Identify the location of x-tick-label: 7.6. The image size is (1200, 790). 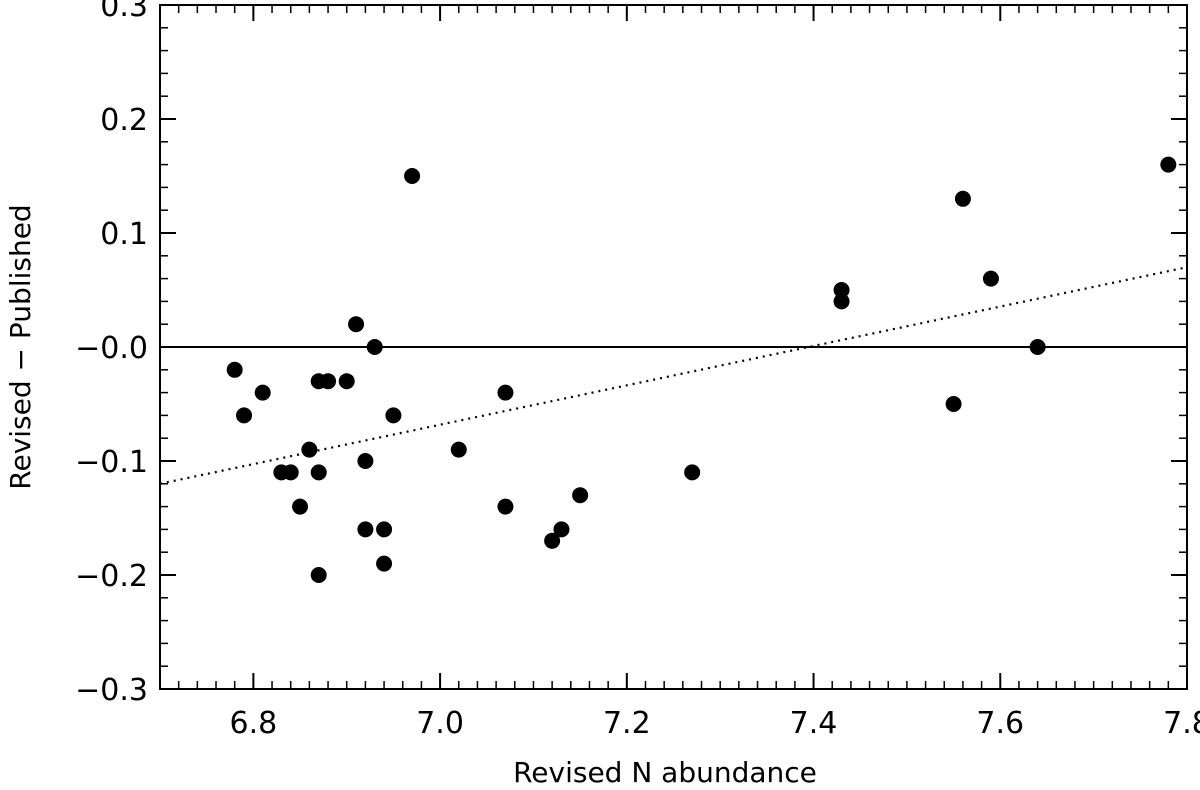
(1000, 723).